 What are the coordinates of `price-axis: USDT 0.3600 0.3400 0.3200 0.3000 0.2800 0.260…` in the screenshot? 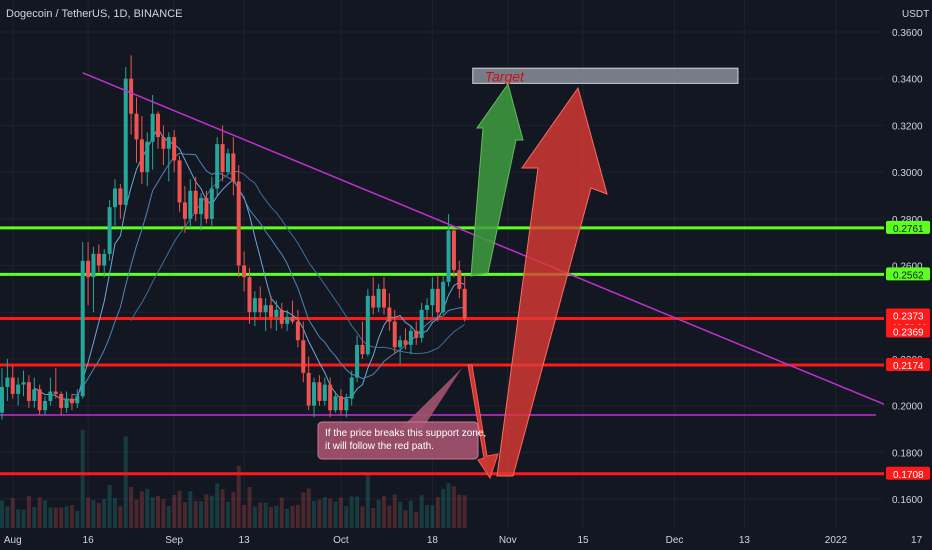 It's located at (908, 275).